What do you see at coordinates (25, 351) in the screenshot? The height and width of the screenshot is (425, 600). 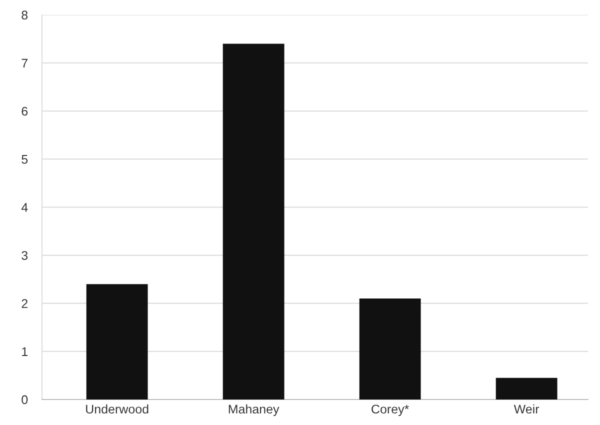 I see `y-tick-label: 1` at bounding box center [25, 351].